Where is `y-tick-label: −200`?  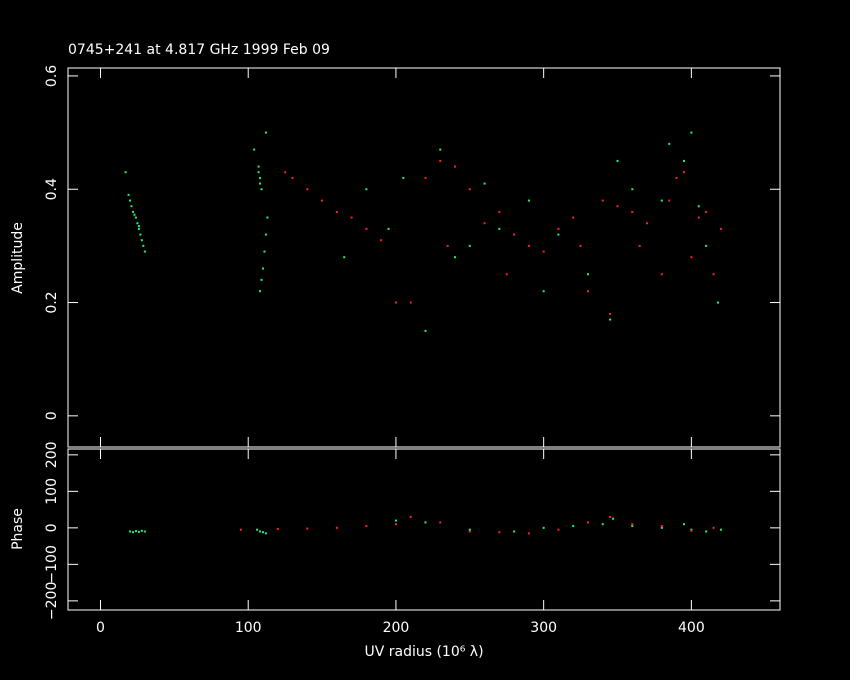
y-tick-label: −200 is located at coordinates (52, 601).